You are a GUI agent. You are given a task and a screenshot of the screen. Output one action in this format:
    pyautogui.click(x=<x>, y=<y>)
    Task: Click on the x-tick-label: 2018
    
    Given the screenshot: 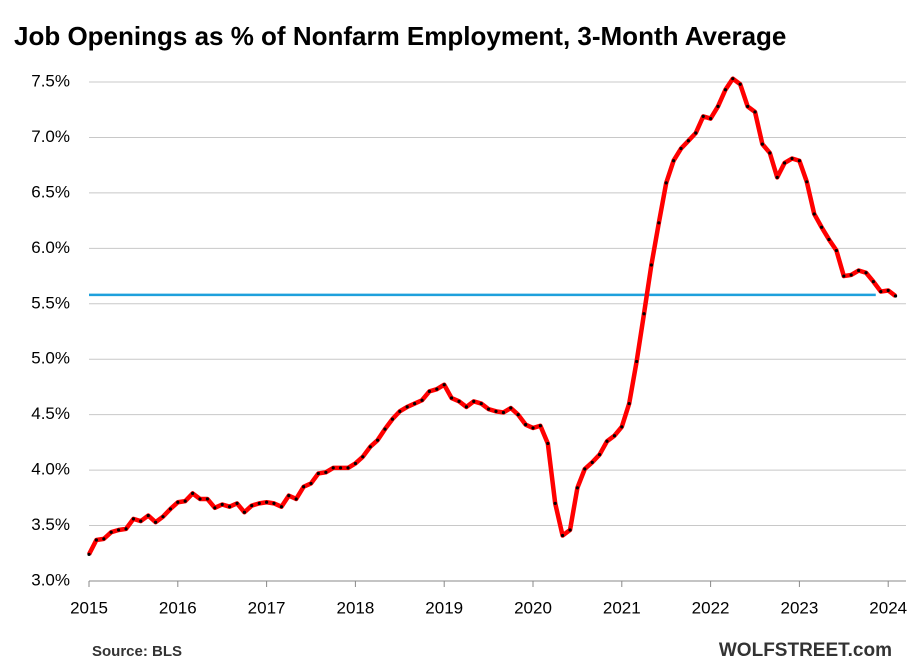 What is the action you would take?
    pyautogui.click(x=355, y=607)
    